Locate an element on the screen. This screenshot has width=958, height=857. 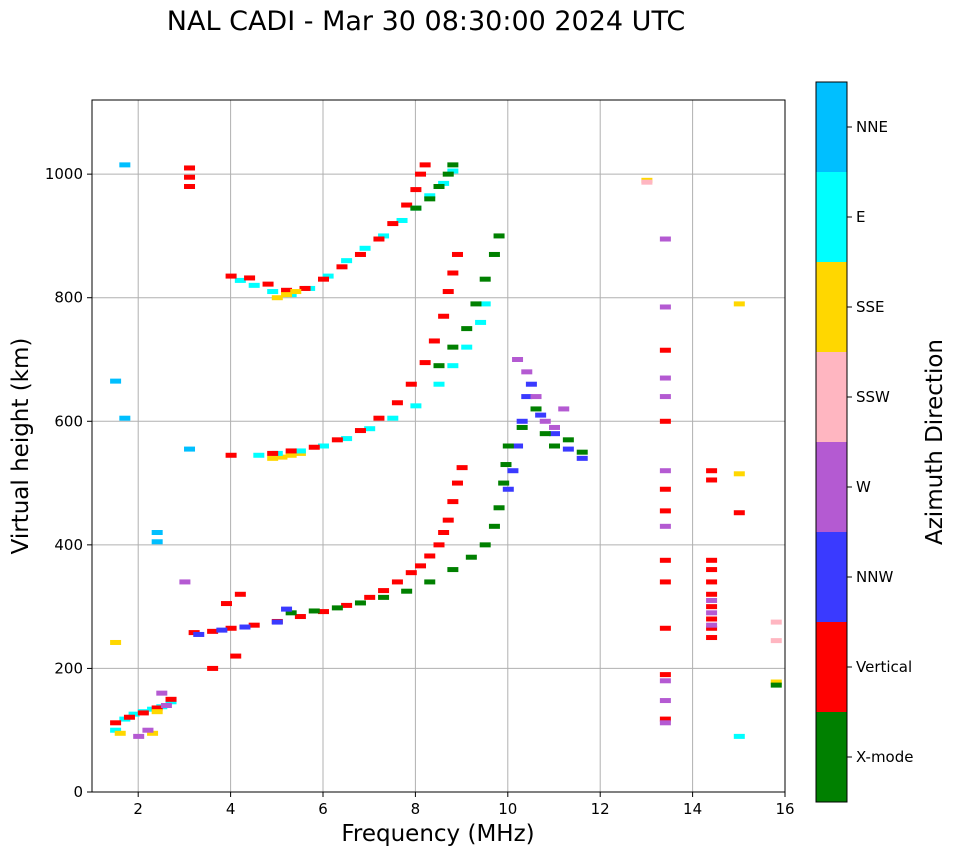
colorbar-segment is located at coordinates (831, 487).